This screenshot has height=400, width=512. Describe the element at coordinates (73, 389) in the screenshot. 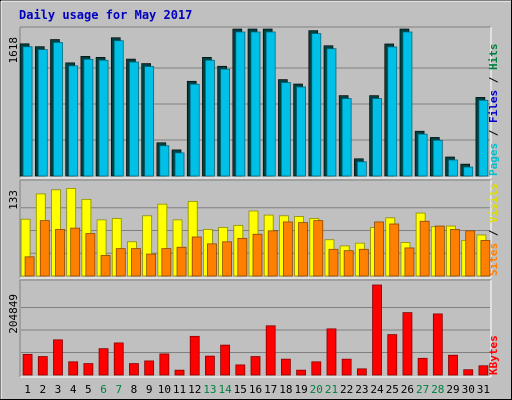

I see `x-tick-label: 4` at that location.